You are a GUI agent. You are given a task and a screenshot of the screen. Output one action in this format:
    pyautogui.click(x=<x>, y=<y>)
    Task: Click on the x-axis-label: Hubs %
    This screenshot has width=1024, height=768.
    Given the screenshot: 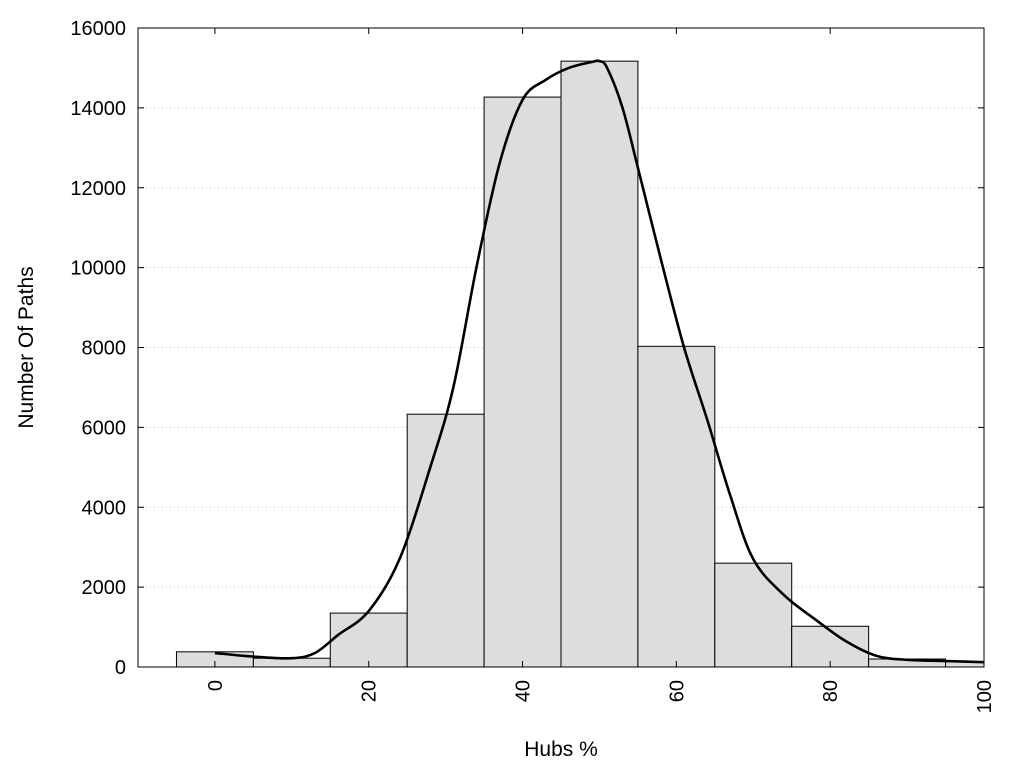 What is the action you would take?
    pyautogui.click(x=561, y=749)
    